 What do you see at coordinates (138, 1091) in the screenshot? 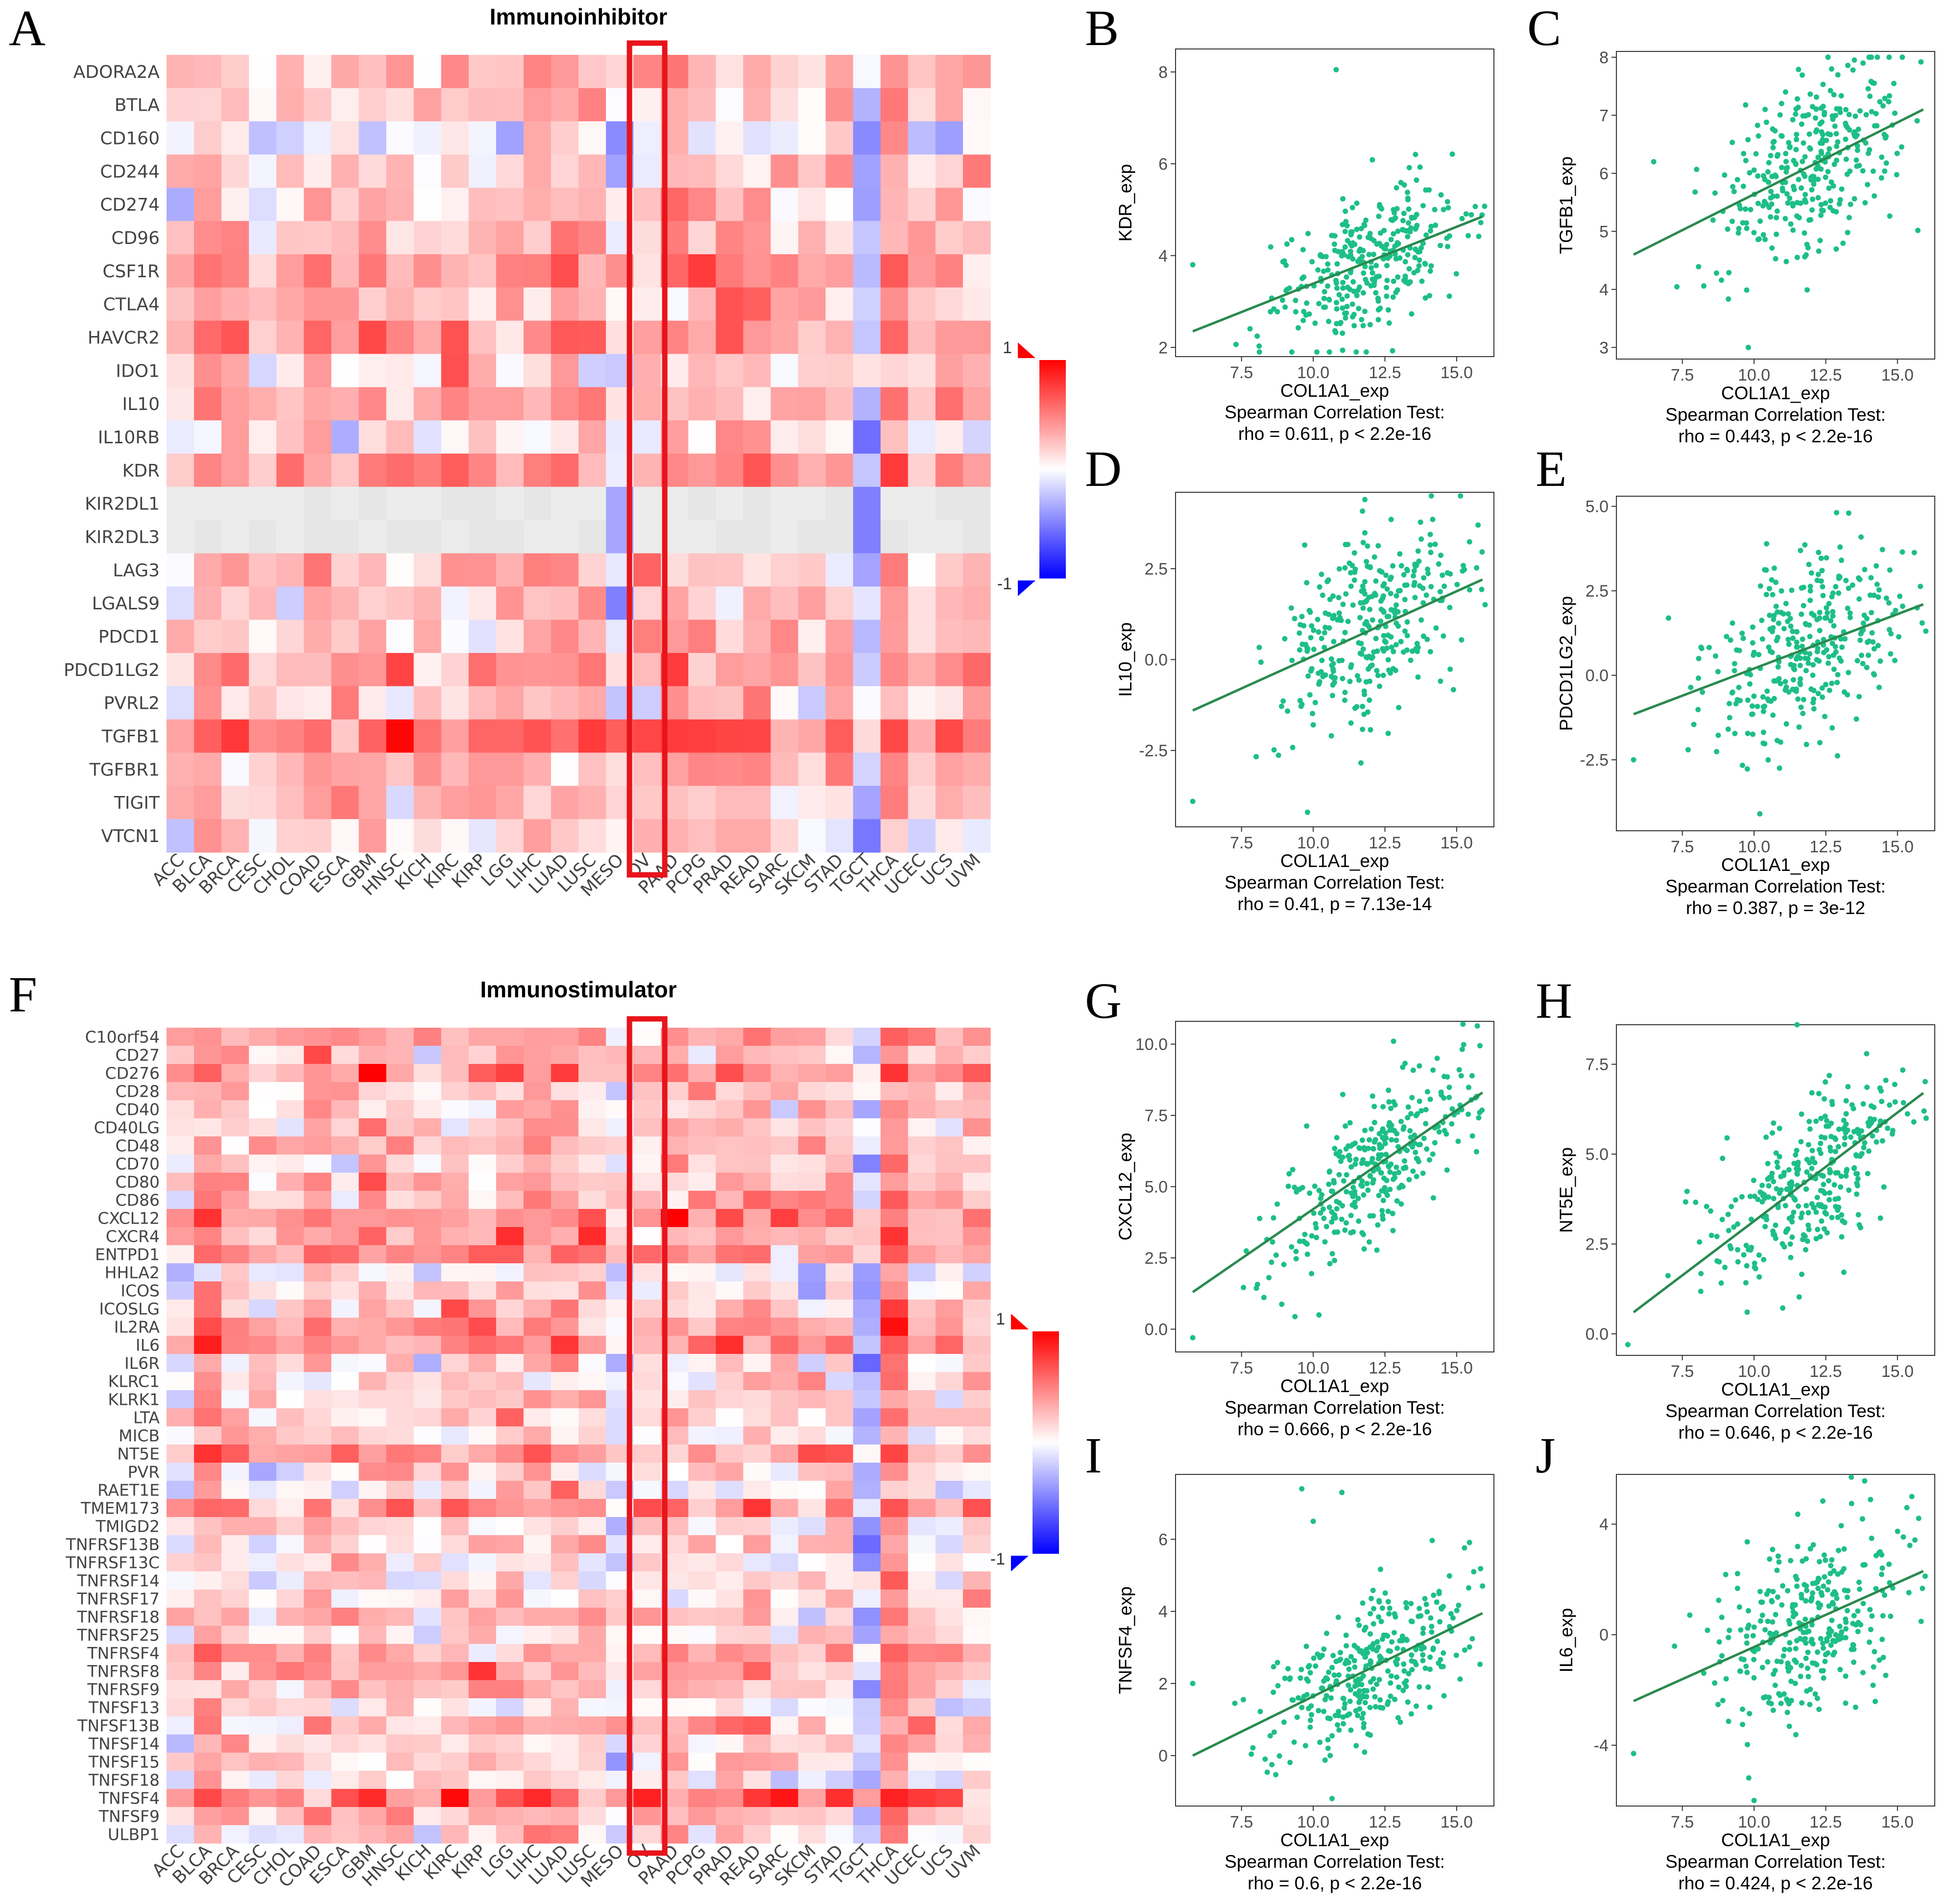
I see `row-label-cd28: CD28` at bounding box center [138, 1091].